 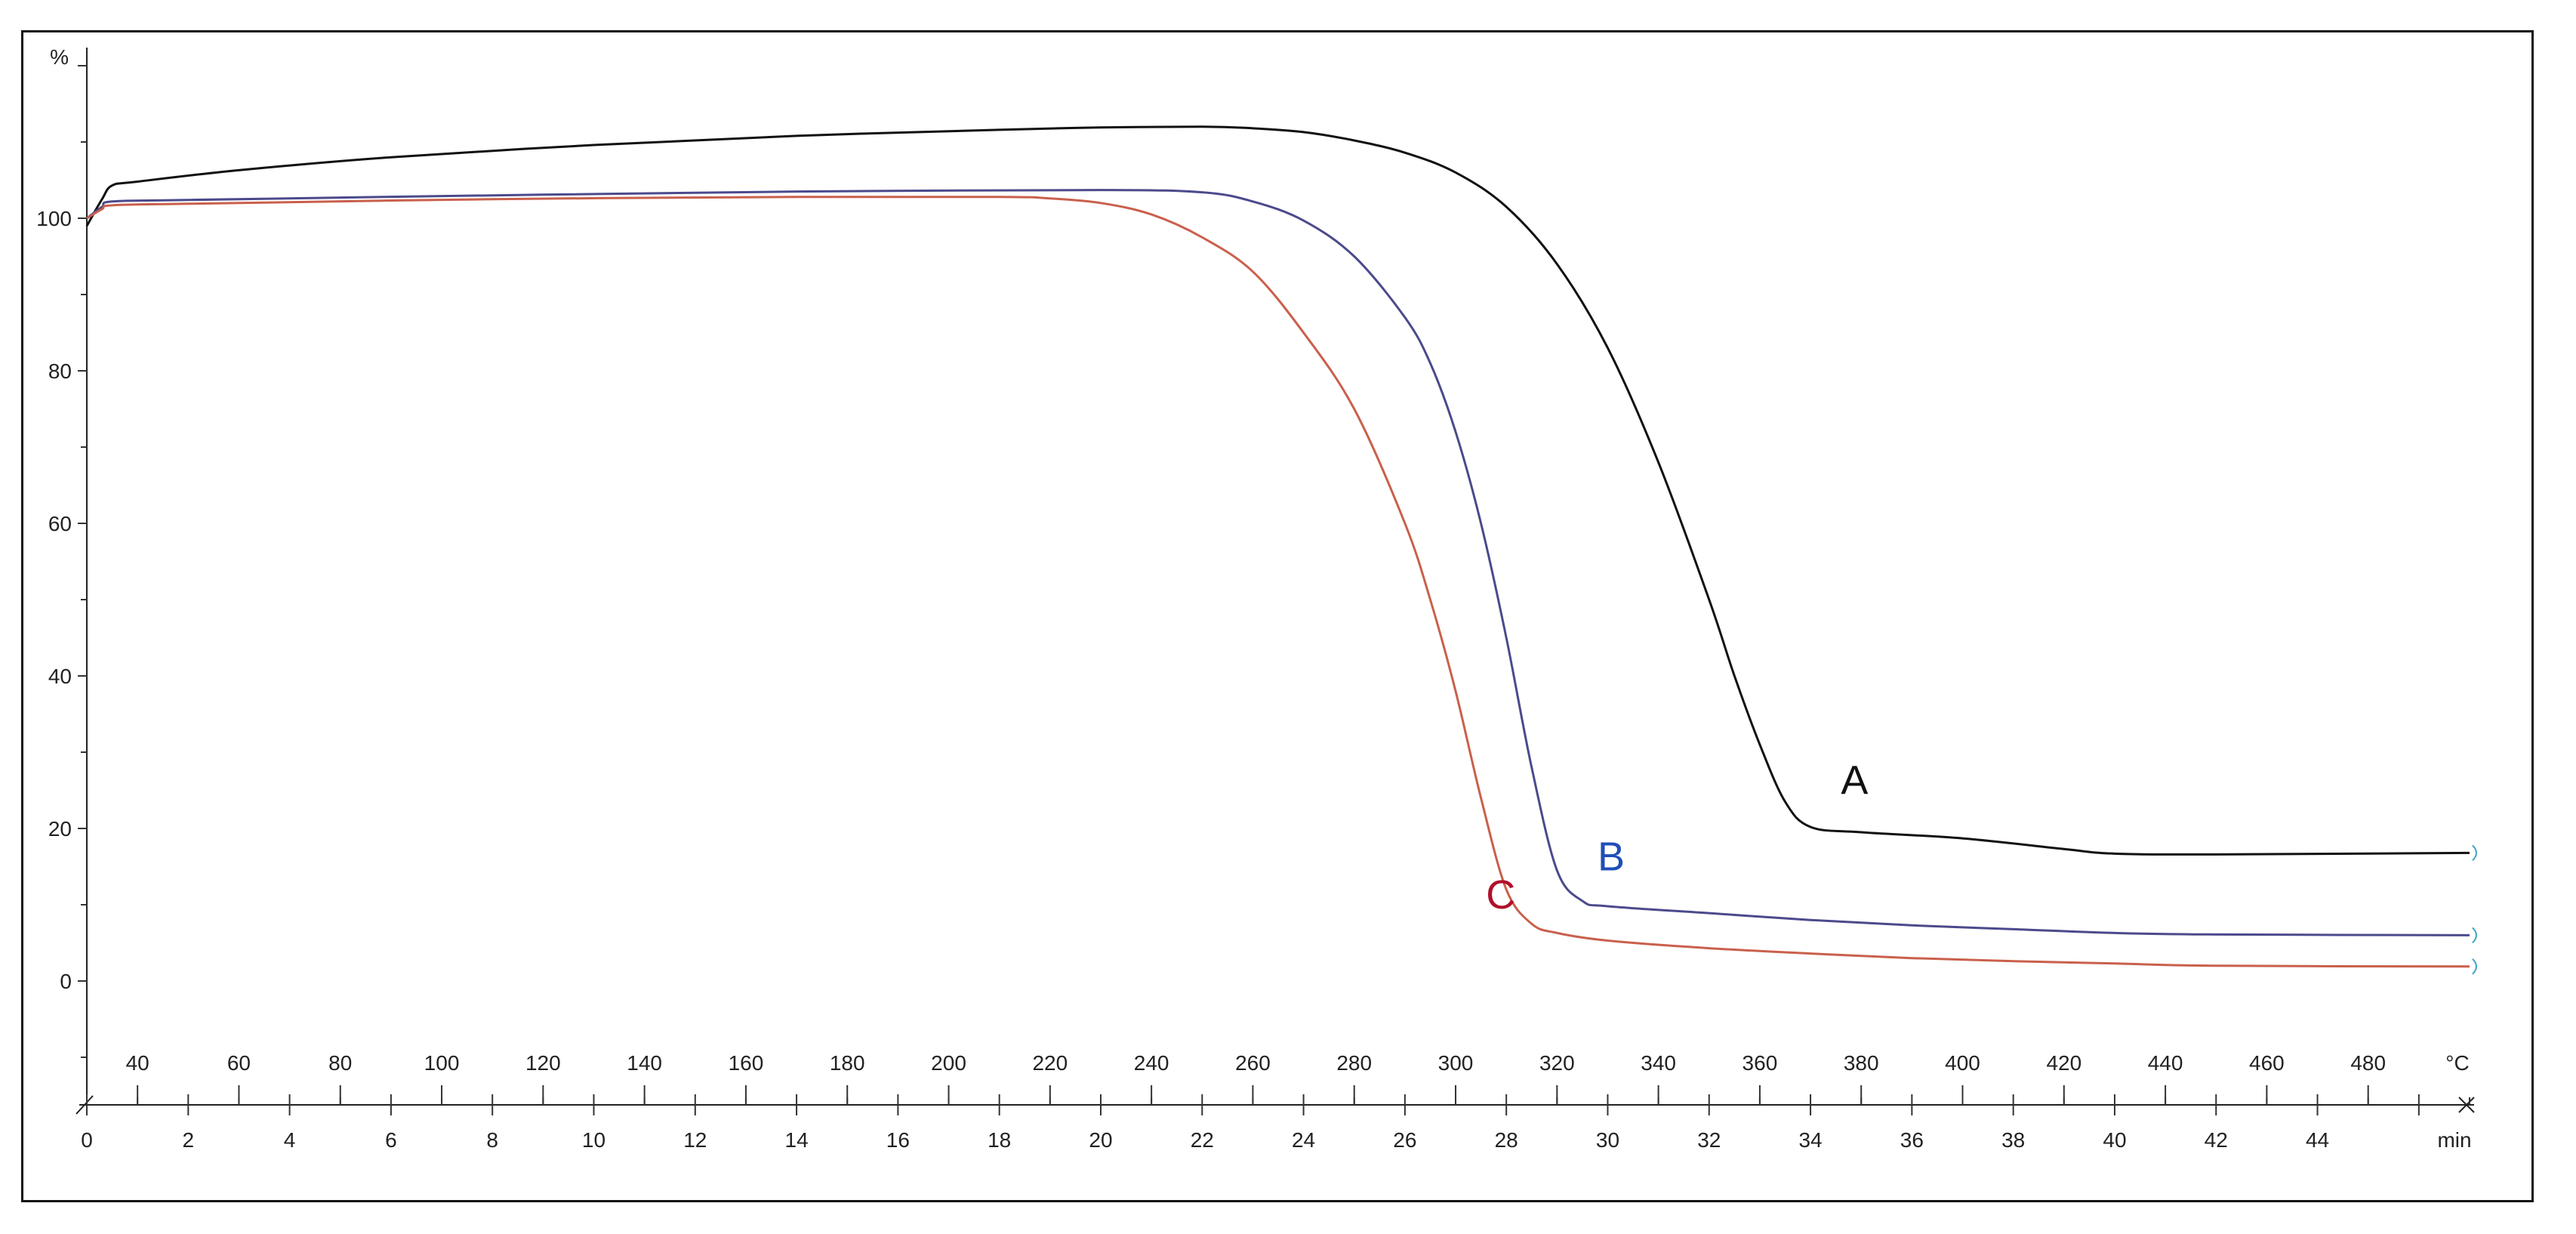 I want to click on x-temp-tick-label: 80, so click(x=340, y=1063).